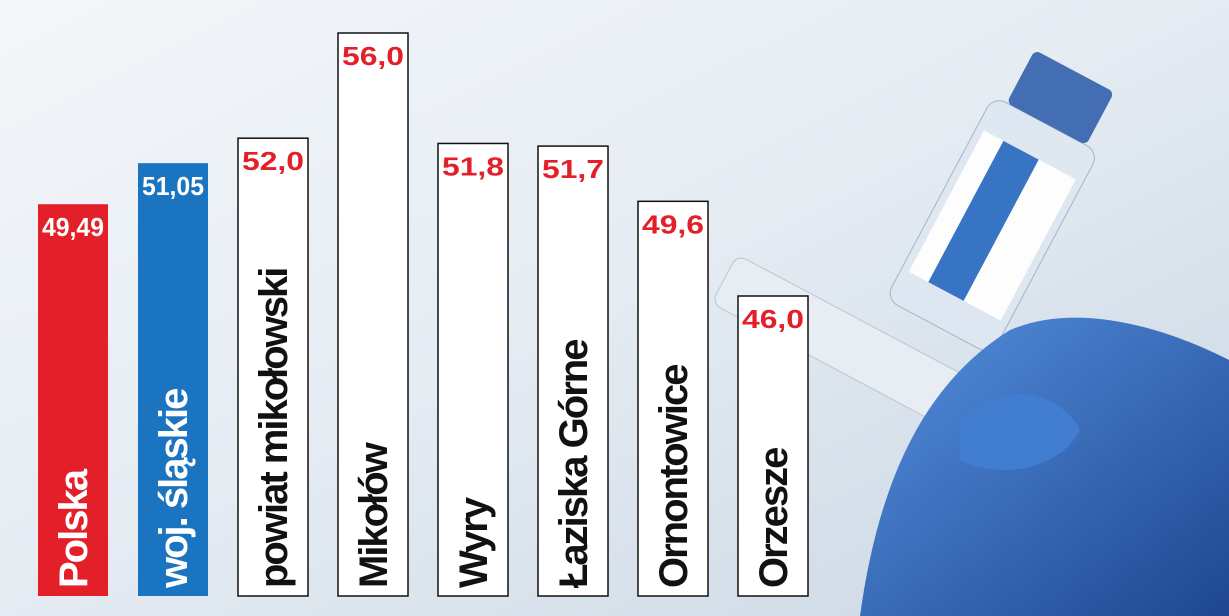 The image size is (1229, 616). I want to click on value-label: 49,49, so click(73, 227).